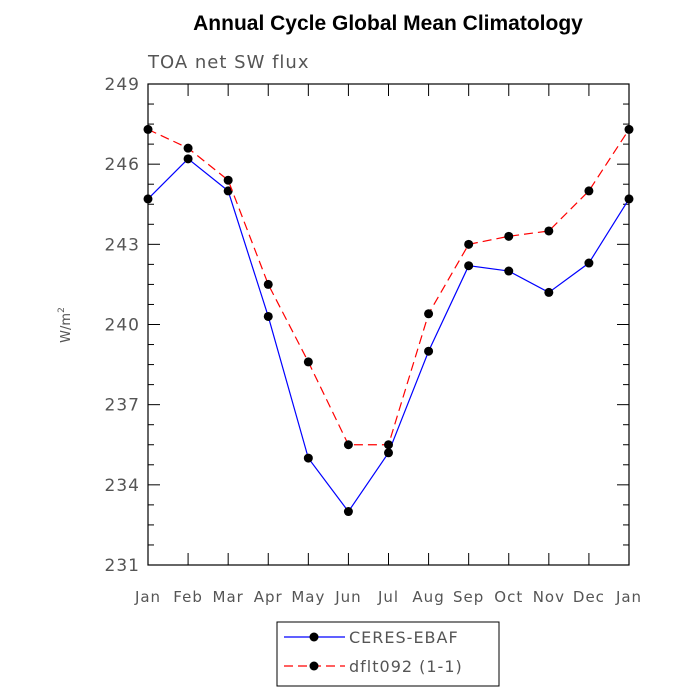 Image resolution: width=700 pixels, height=700 pixels. What do you see at coordinates (589, 597) in the screenshot?
I see `x-tick-label: Dec` at bounding box center [589, 597].